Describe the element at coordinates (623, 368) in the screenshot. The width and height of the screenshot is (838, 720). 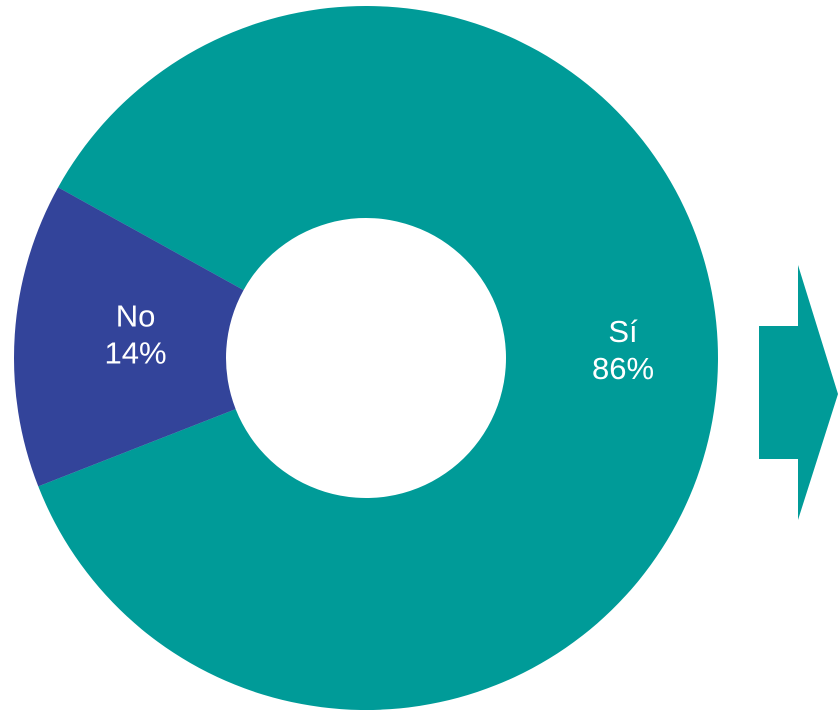
I see `slice-value-label: 86%` at that location.